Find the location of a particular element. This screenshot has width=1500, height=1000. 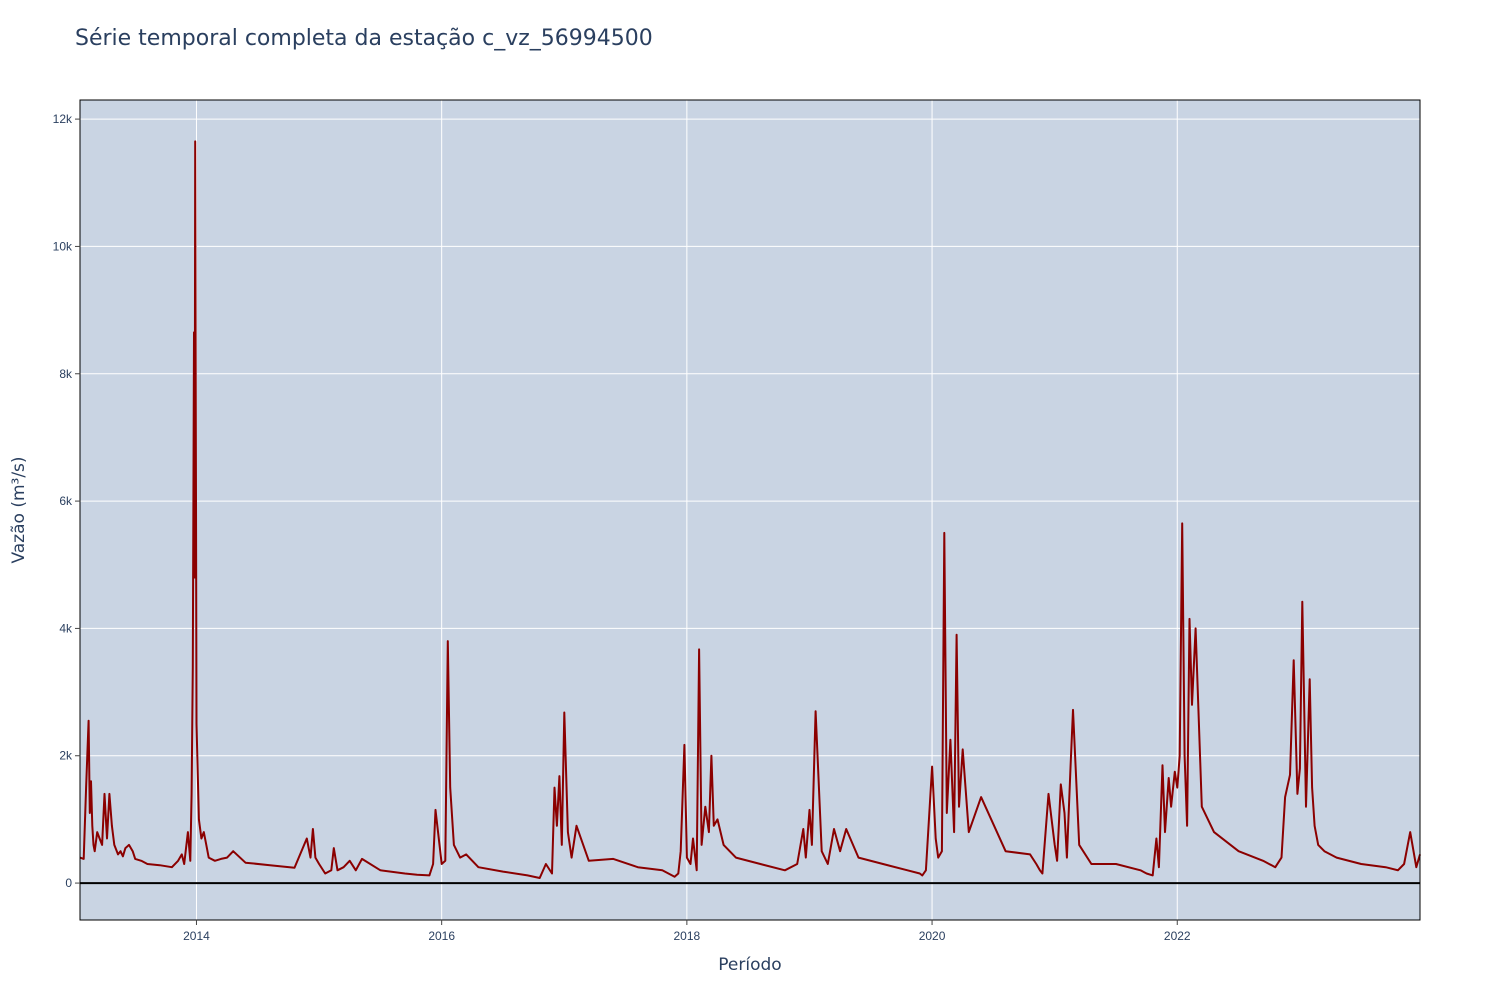

y-tick-label: 2k is located at coordinates (66, 756).